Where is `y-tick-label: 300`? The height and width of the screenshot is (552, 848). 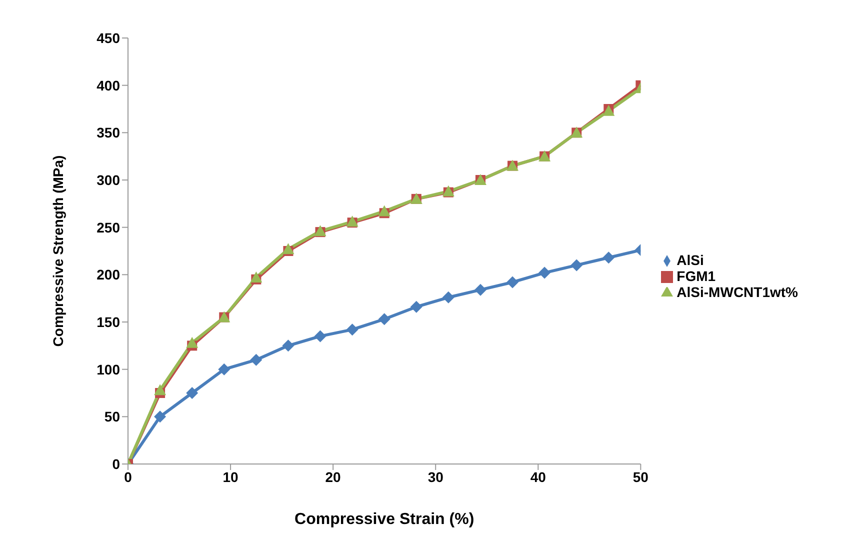 y-tick-label: 300 is located at coordinates (108, 180).